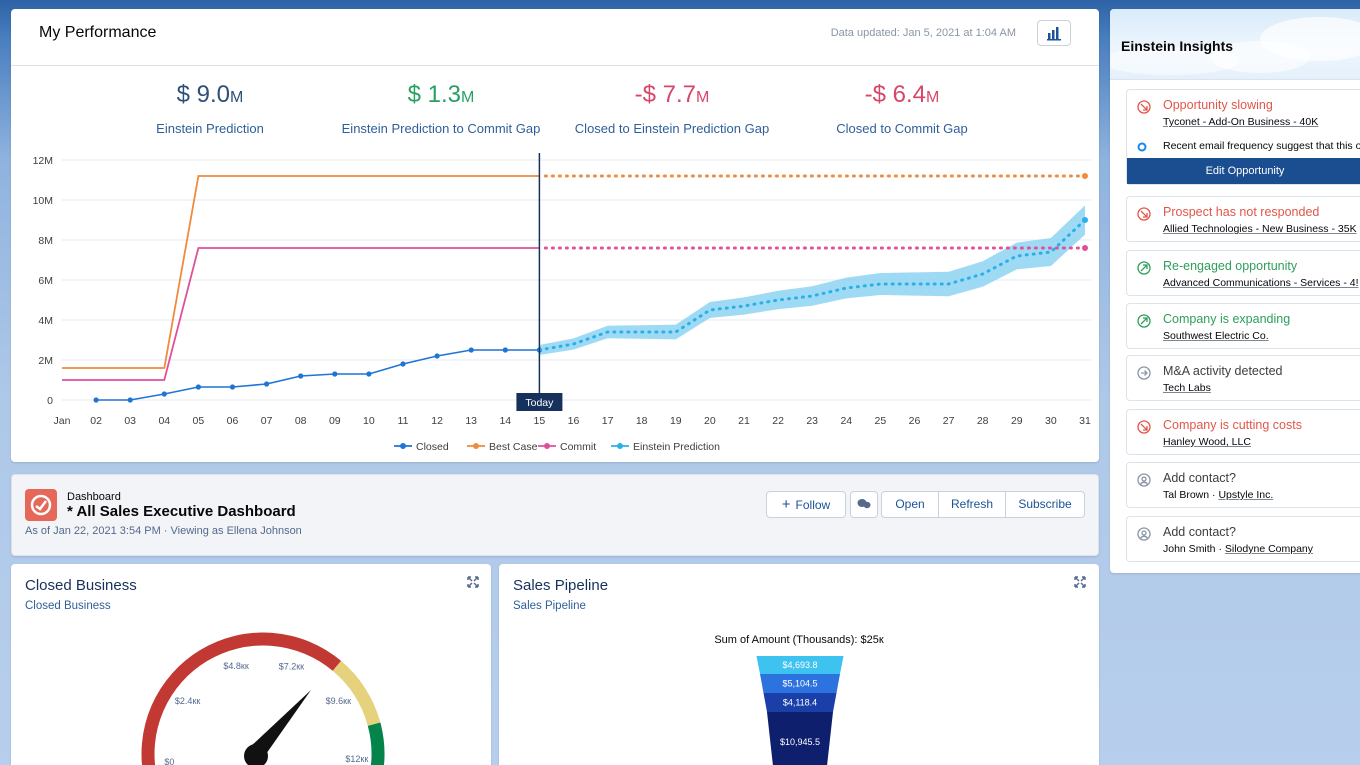 This screenshot has width=1360, height=765. I want to click on gauge-needle, so click(280, 727).